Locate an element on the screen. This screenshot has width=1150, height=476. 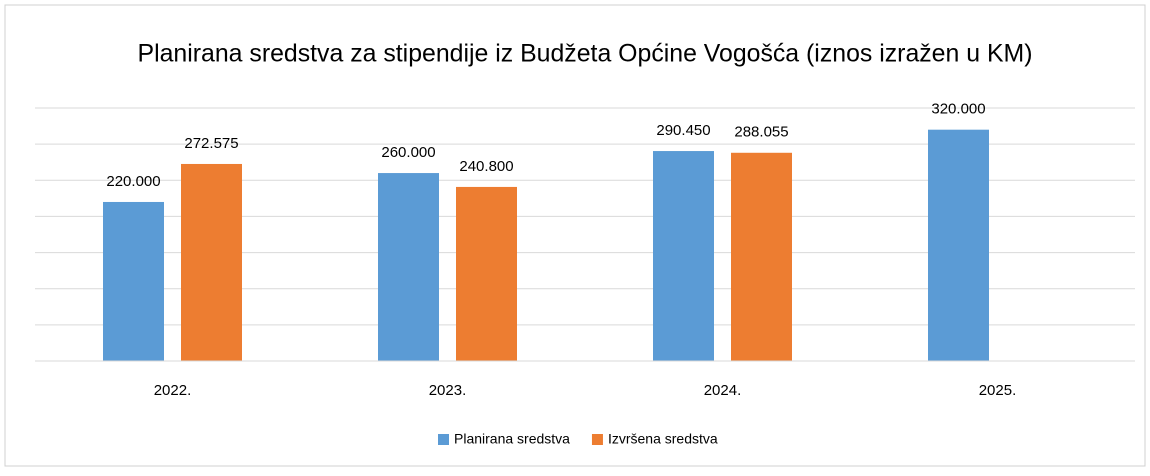
data-label: 220.000 is located at coordinates (133, 181).